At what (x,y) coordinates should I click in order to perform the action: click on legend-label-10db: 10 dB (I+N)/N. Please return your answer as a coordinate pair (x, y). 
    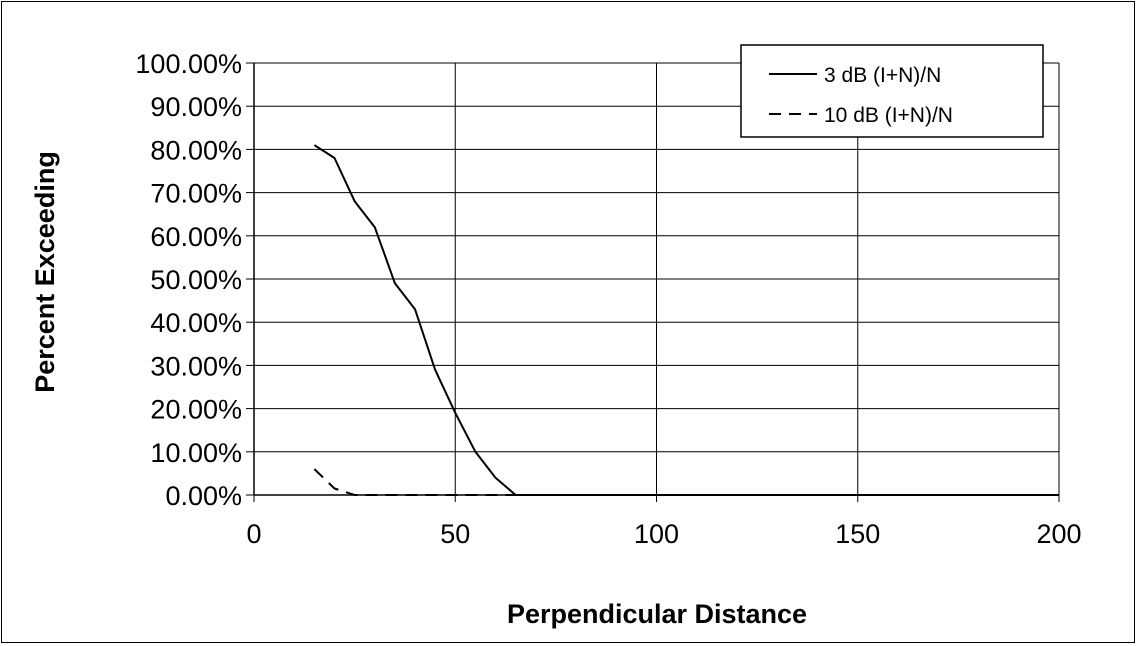
    Looking at the image, I should click on (888, 115).